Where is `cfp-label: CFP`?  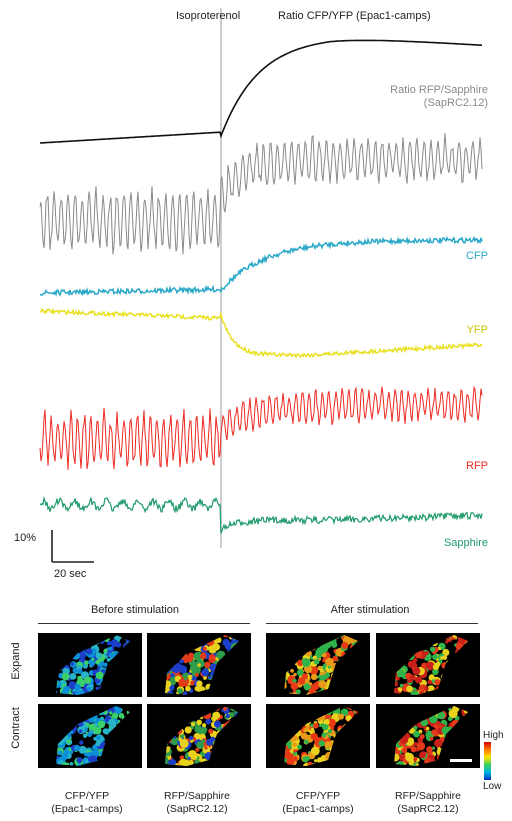 cfp-label: CFP is located at coordinates (477, 256).